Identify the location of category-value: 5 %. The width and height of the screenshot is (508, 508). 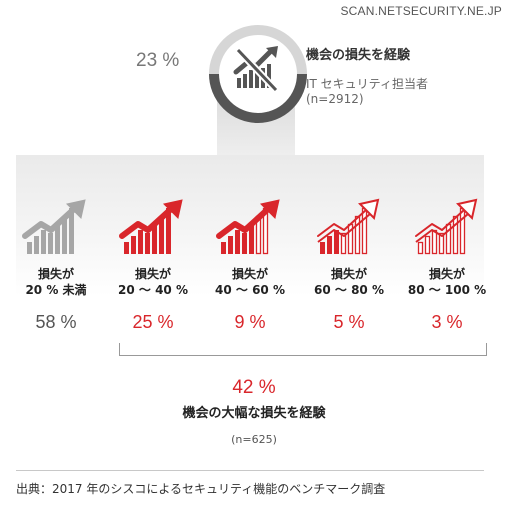
(349, 322).